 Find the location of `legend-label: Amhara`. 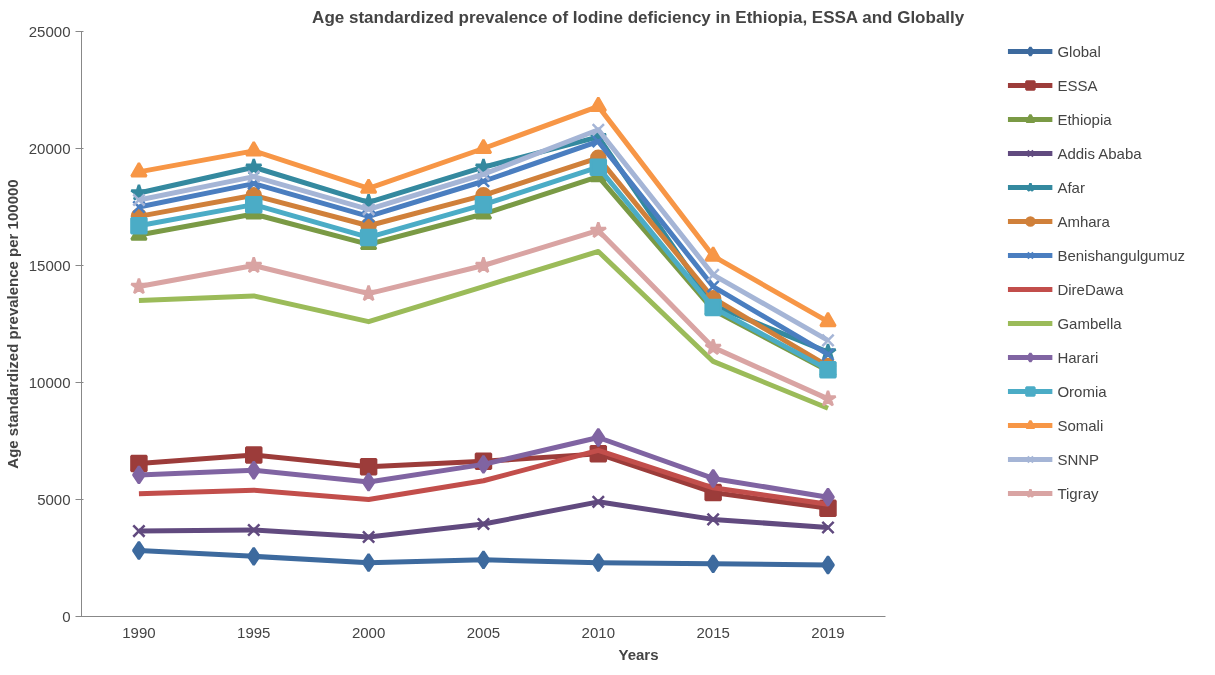

legend-label: Amhara is located at coordinates (1083, 221).